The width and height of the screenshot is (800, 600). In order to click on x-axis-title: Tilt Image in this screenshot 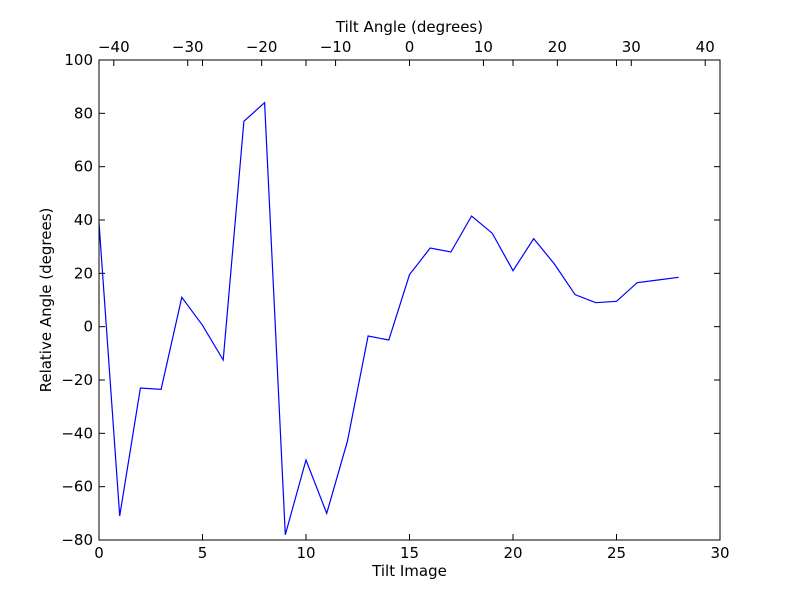, I will do `click(409, 571)`.